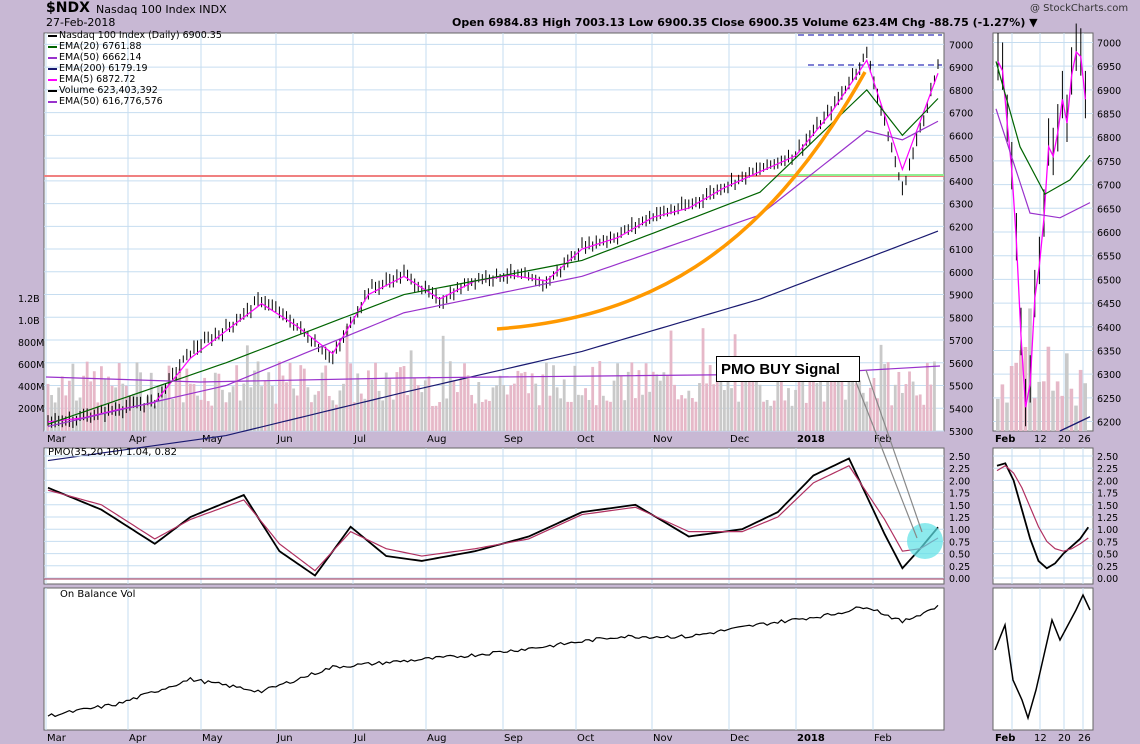 The width and height of the screenshot is (1140, 744). What do you see at coordinates (1107, 579) in the screenshot?
I see `side-pmo-y-tick-label: 0.00` at bounding box center [1107, 579].